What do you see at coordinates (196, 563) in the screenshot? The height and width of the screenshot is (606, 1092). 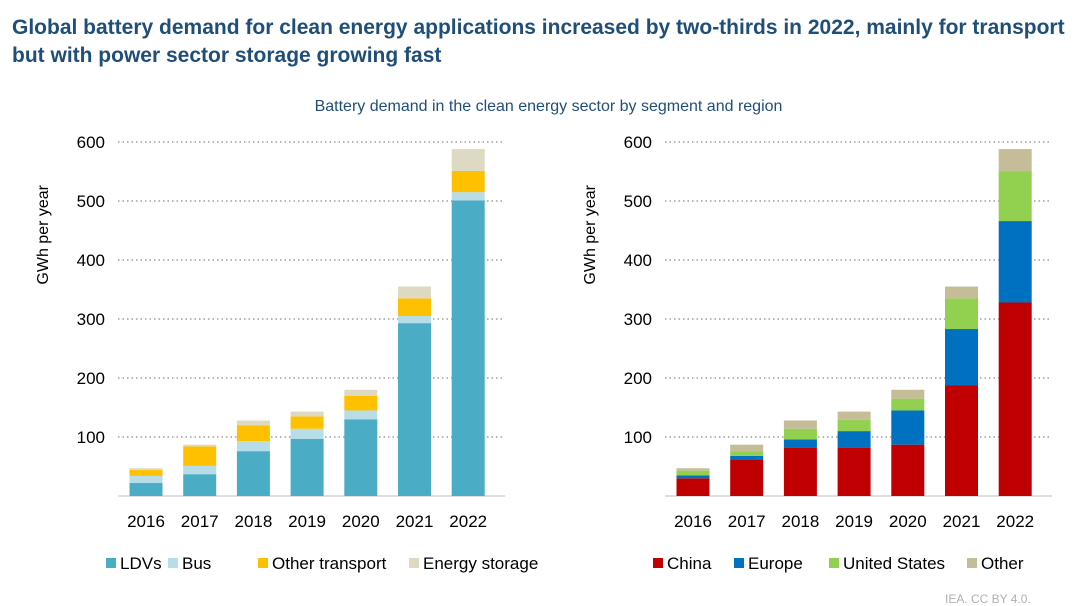 I see `legend-label: Bus` at bounding box center [196, 563].